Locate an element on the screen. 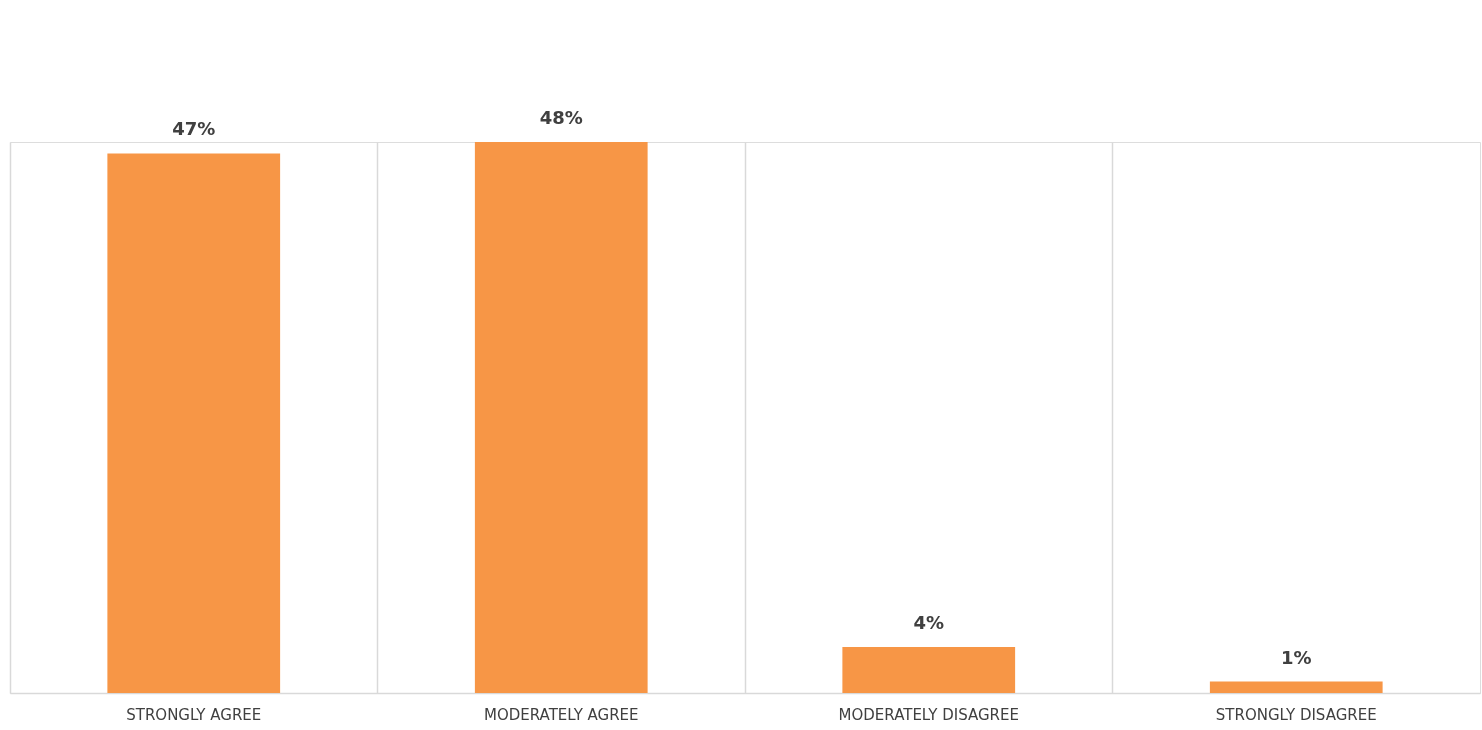 The image size is (1482, 730). data-label: 47% is located at coordinates (194, 129).